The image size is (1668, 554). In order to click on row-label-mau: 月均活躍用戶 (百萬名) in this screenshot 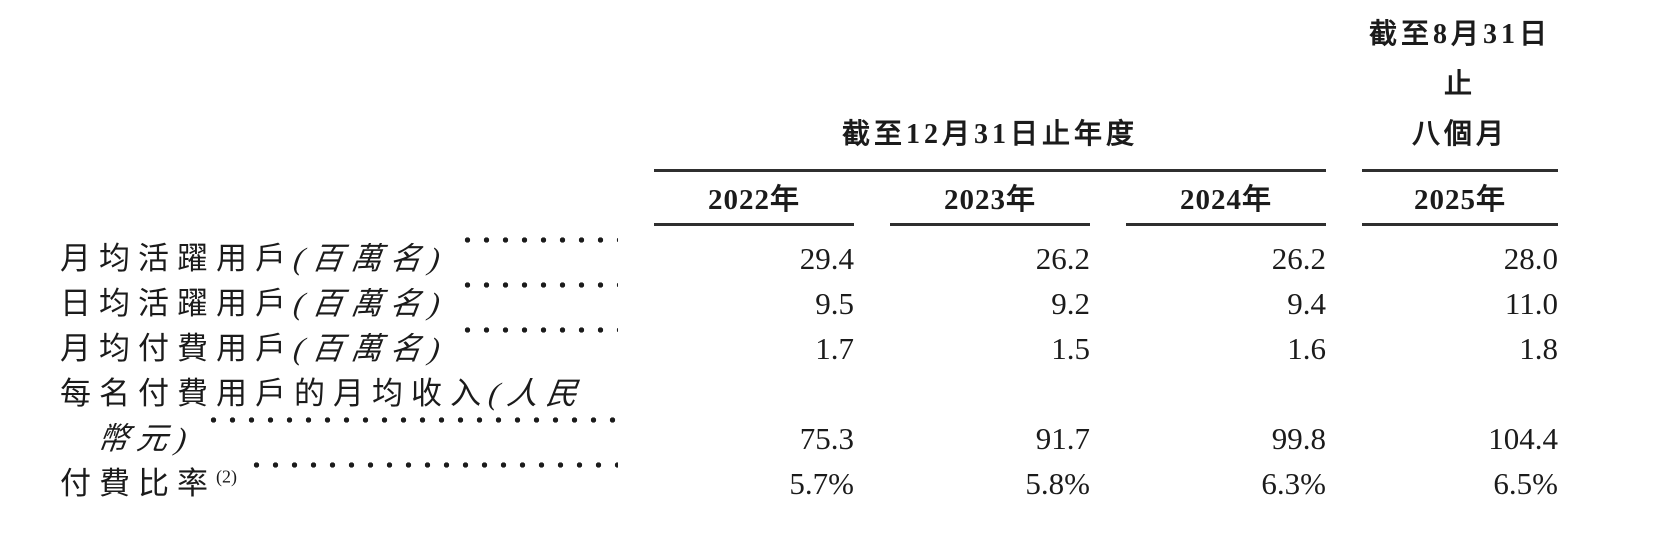, I will do `click(339, 258)`.